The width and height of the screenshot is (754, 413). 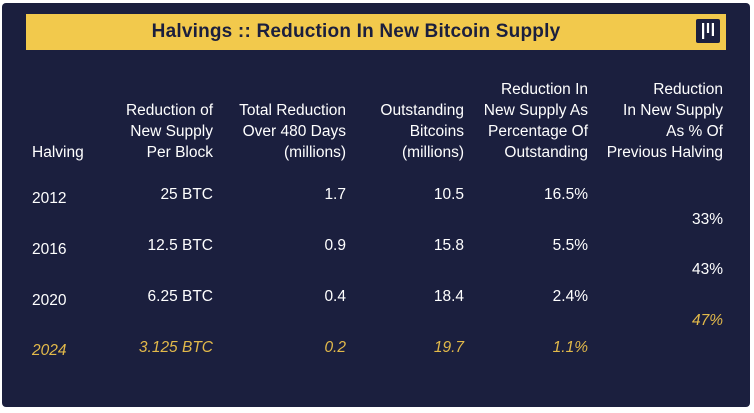 What do you see at coordinates (707, 219) in the screenshot?
I see `cell-pct-previous-halving: 33%` at bounding box center [707, 219].